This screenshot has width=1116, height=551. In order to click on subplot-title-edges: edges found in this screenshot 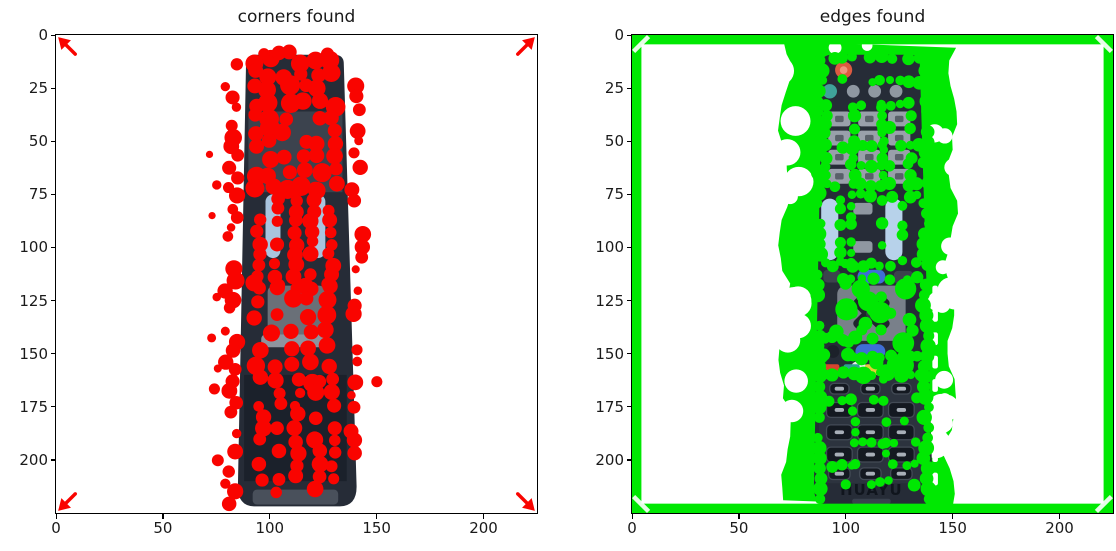, I will do `click(872, 17)`.